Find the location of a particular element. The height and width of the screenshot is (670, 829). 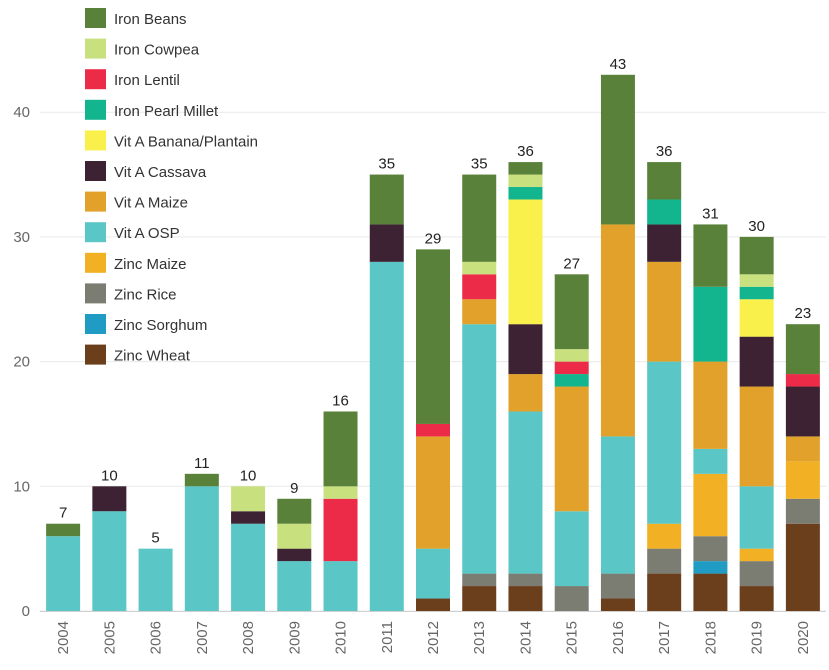

legend-label: Zinc Sorghum is located at coordinates (160, 325).